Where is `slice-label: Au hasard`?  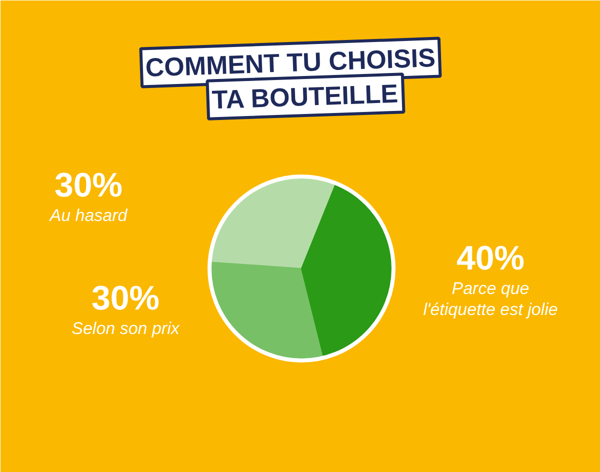 slice-label: Au hasard is located at coordinates (88, 215).